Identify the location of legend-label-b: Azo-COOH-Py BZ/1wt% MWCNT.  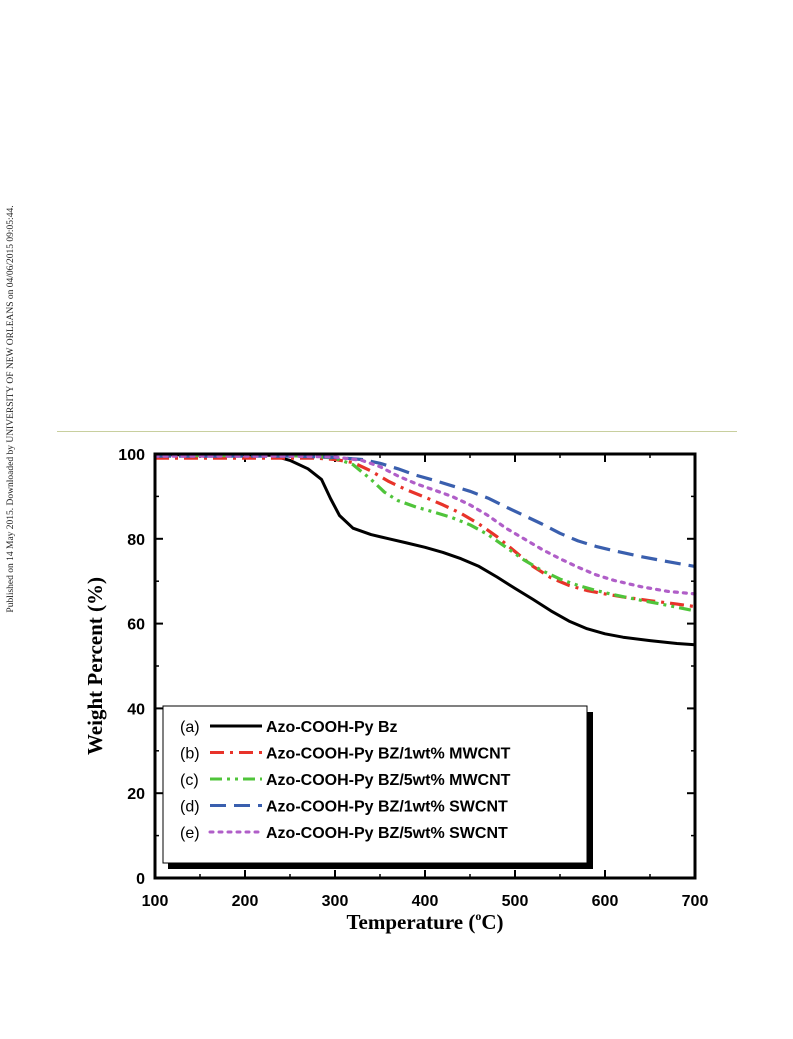
(388, 754).